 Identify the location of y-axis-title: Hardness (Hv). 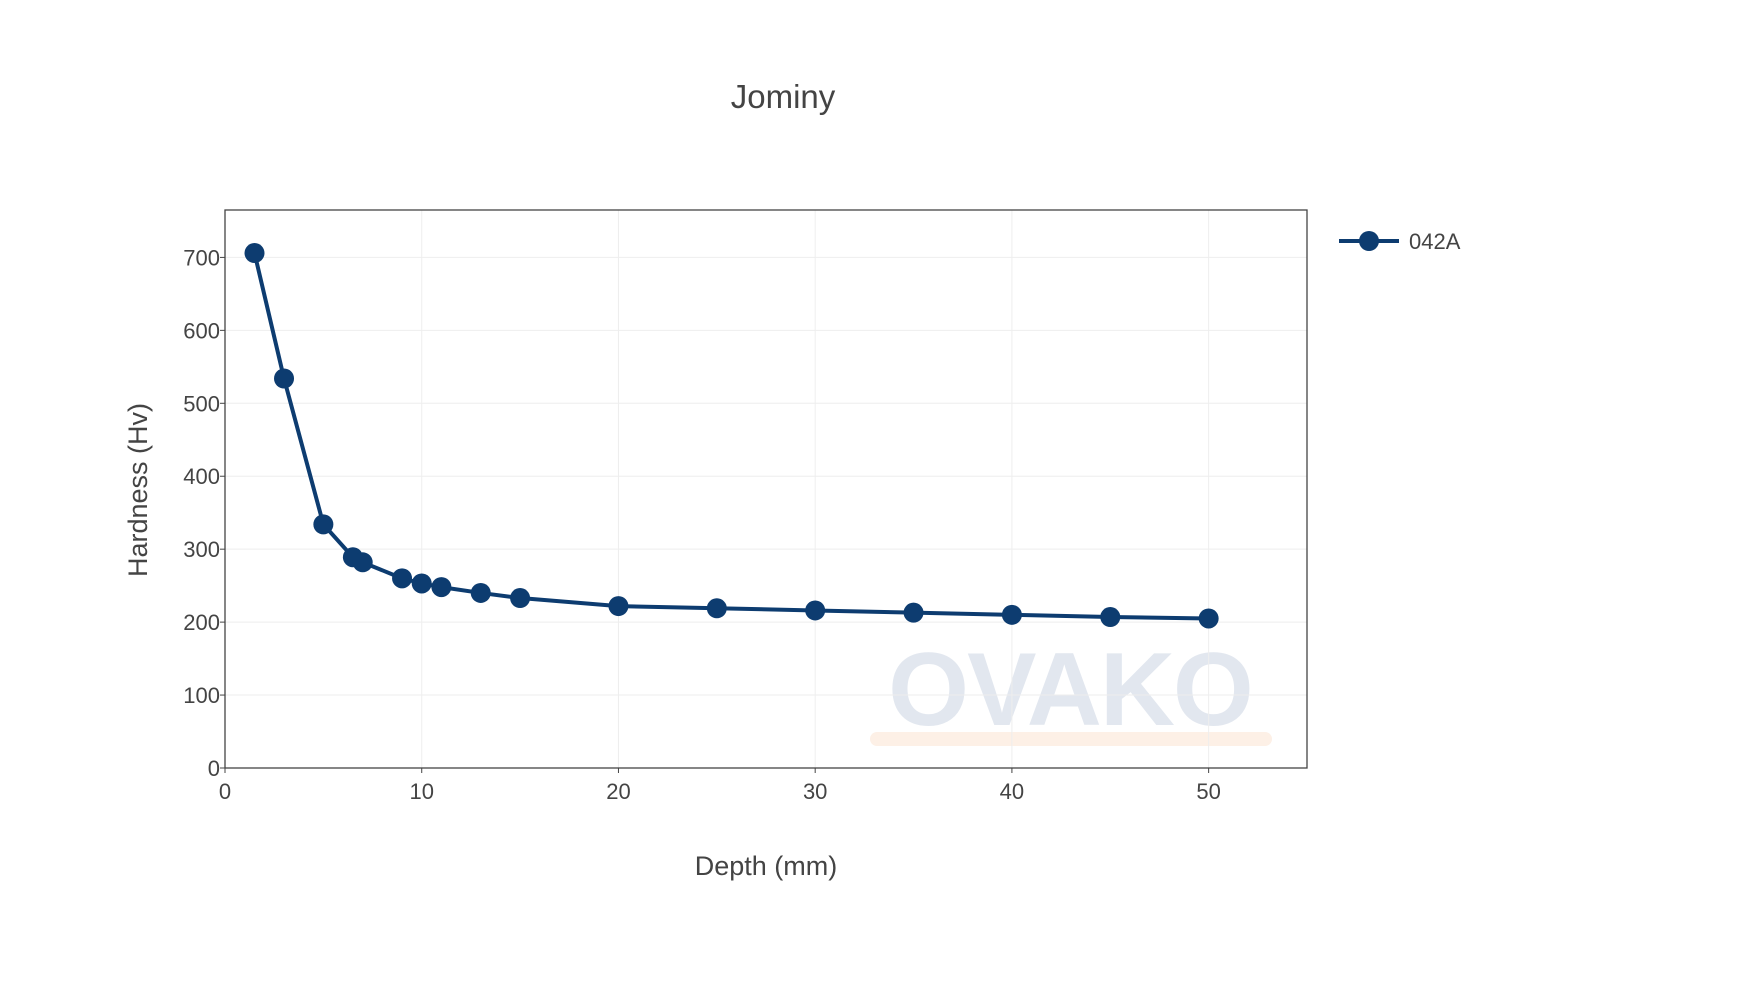
(138, 490).